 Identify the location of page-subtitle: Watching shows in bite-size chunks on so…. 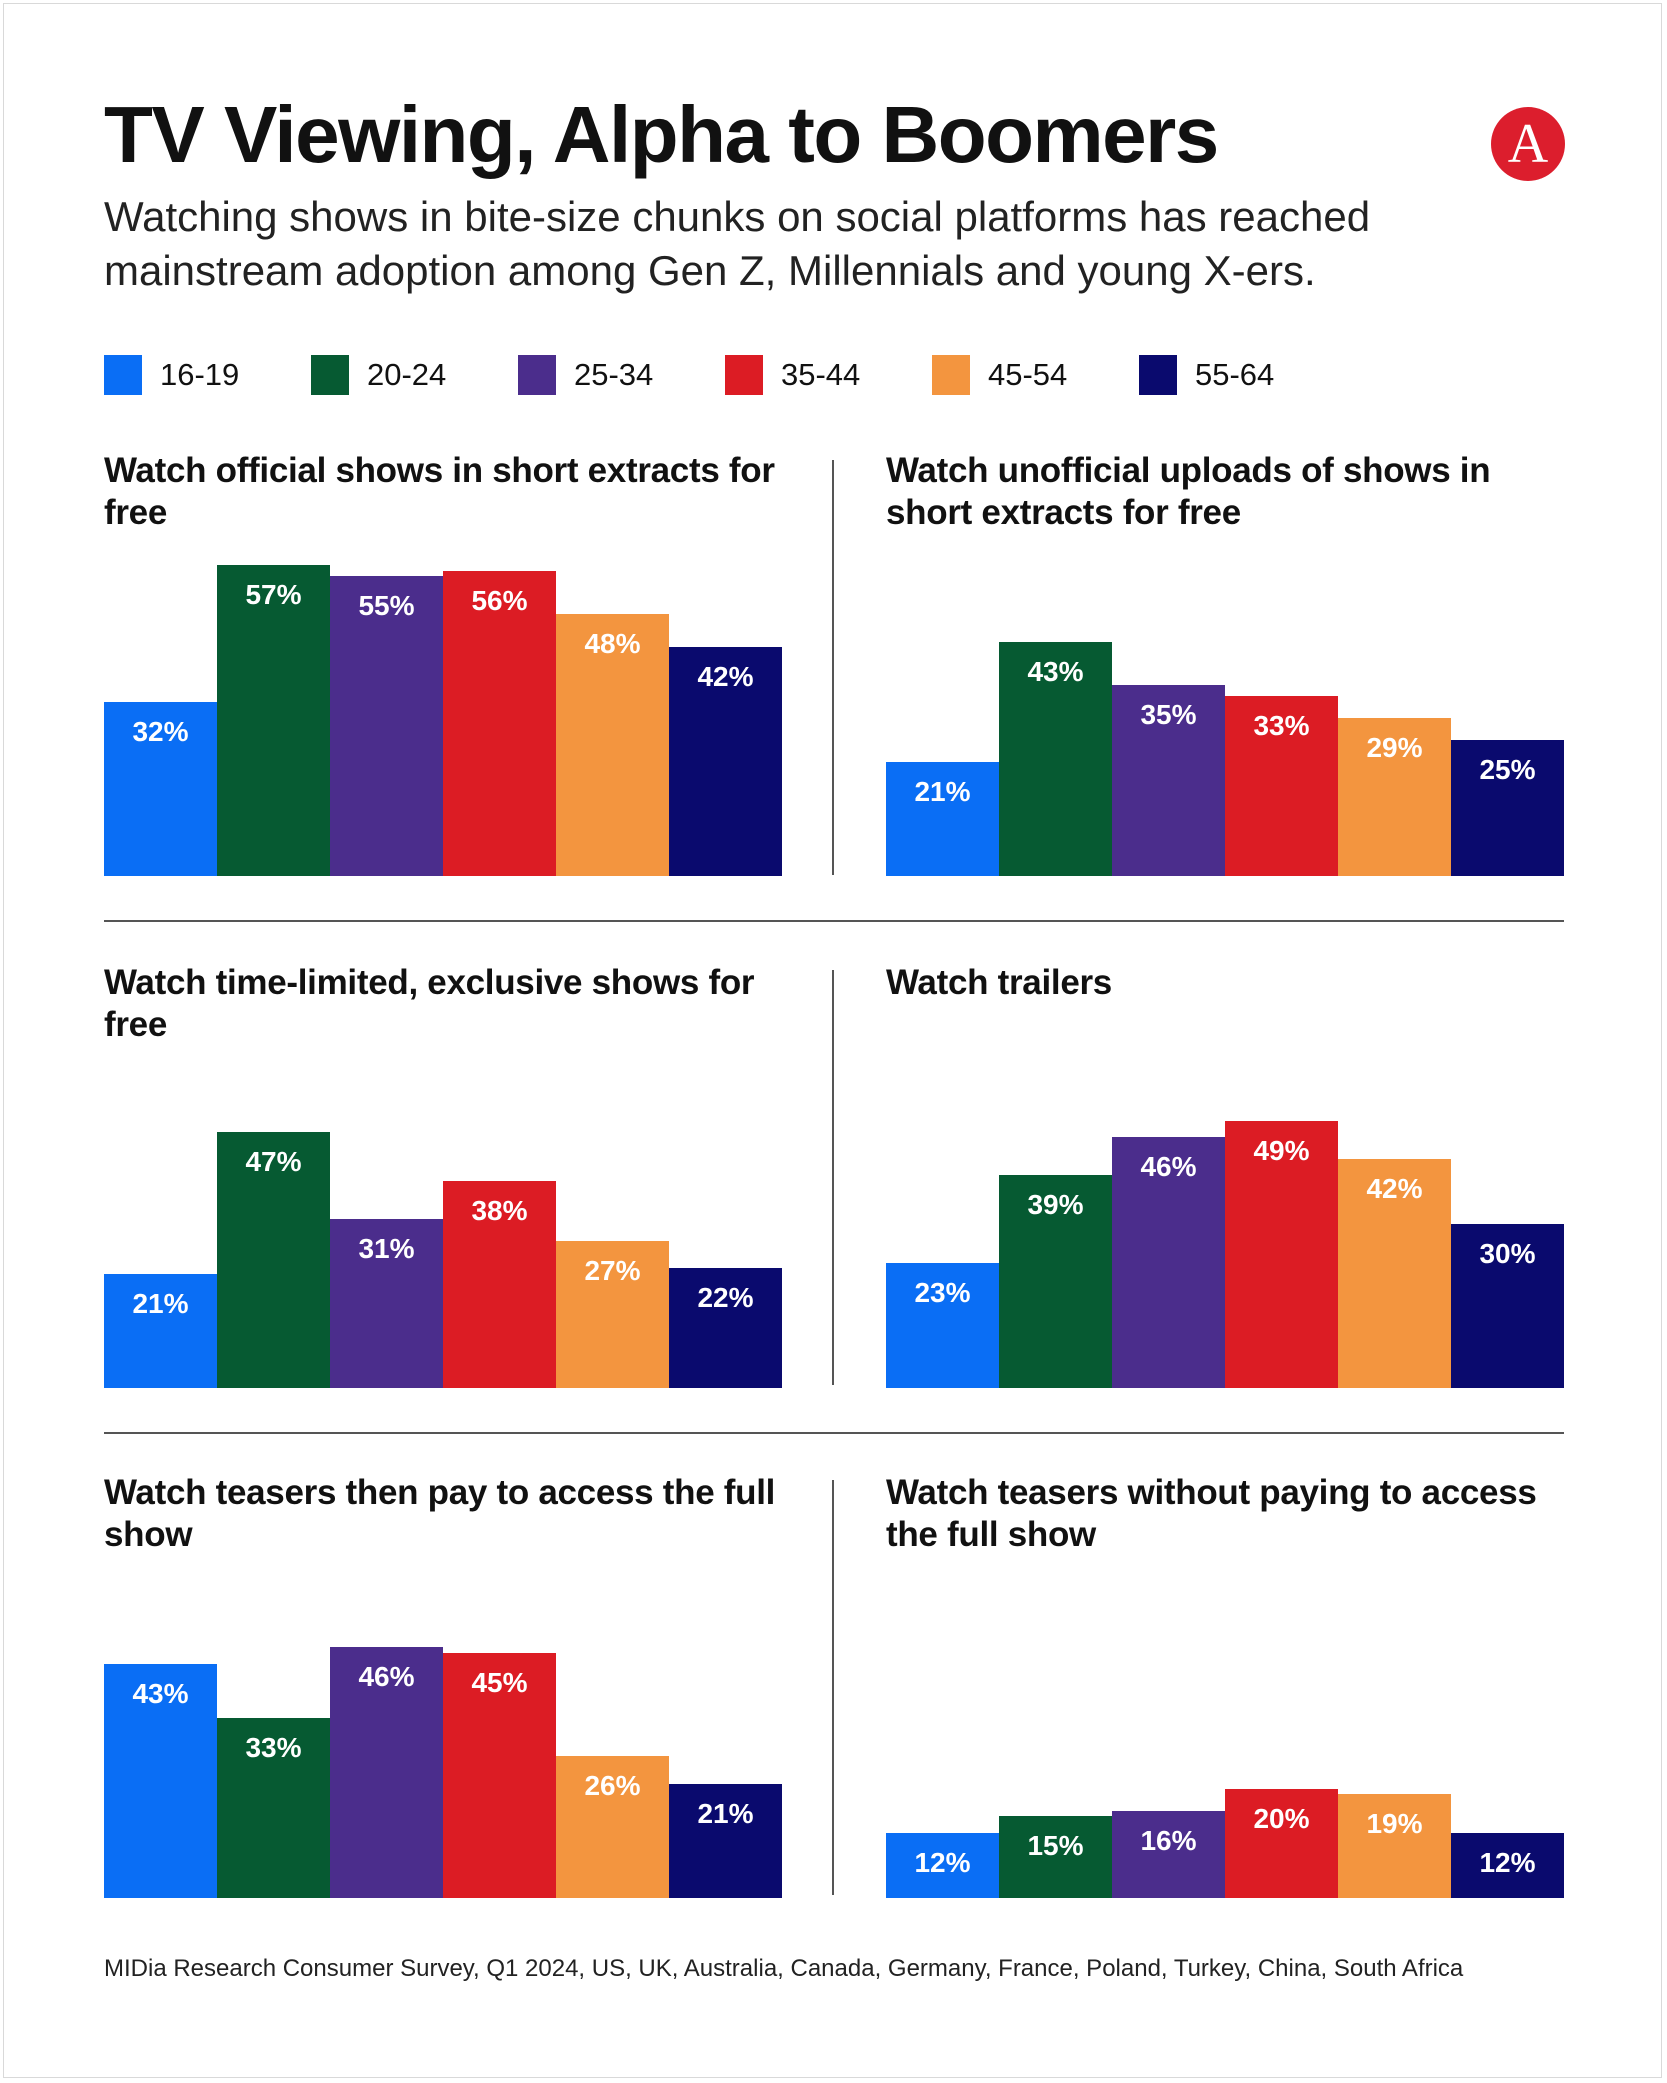
(737, 243).